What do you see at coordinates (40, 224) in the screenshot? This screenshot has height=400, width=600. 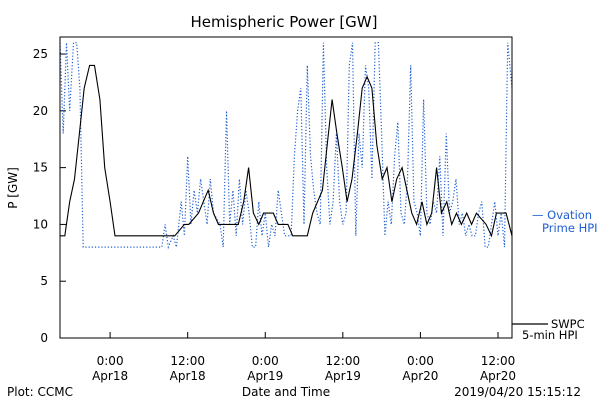 I see `y-tick-label: 10` at bounding box center [40, 224].